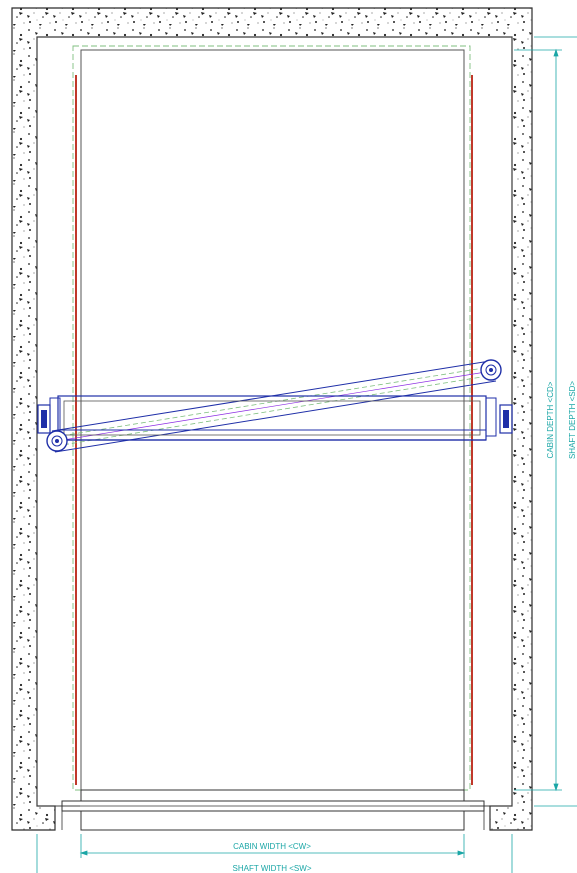 Image resolution: width=577 pixels, height=873 pixels. Describe the element at coordinates (555, 421) in the screenshot. I see `dimension-shaft-depth` at that location.